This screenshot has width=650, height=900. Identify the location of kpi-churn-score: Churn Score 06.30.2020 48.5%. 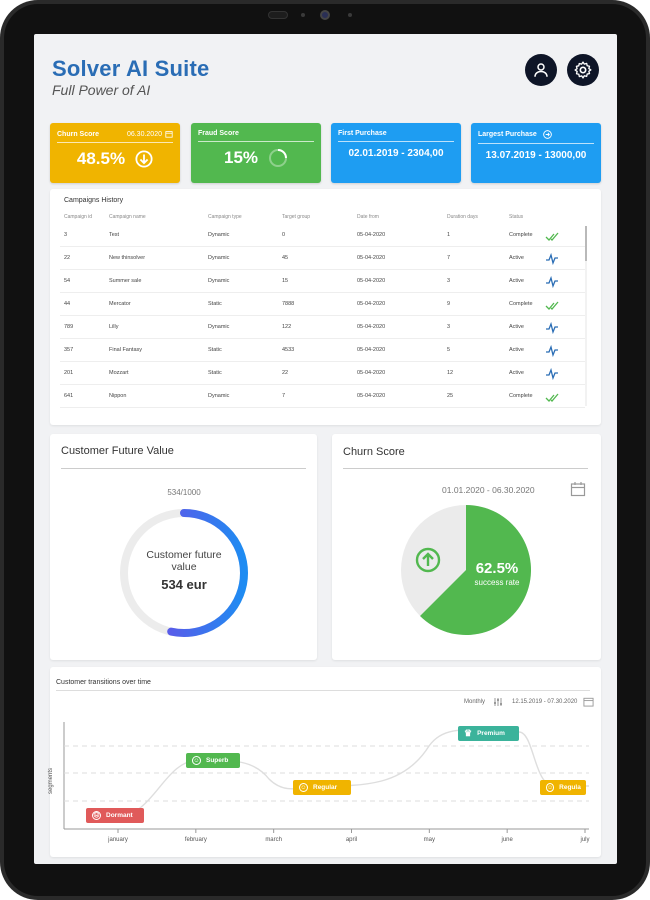
(115, 153).